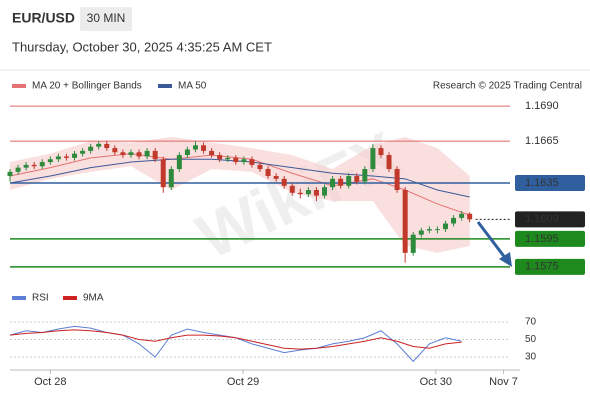  What do you see at coordinates (436, 382) in the screenshot?
I see `x-tick-label: Oct 30` at bounding box center [436, 382].